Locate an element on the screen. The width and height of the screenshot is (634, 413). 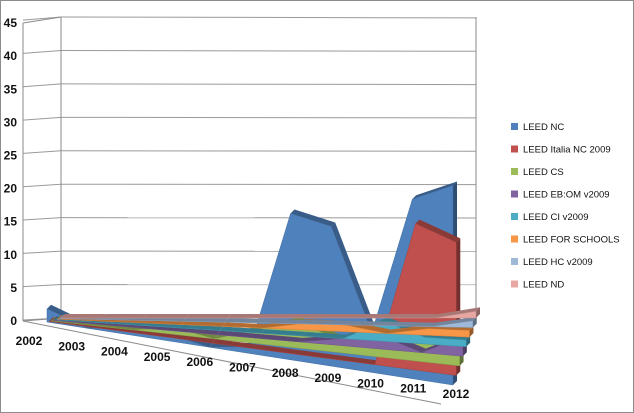
x-tick-label: 2002 is located at coordinates (29, 341).